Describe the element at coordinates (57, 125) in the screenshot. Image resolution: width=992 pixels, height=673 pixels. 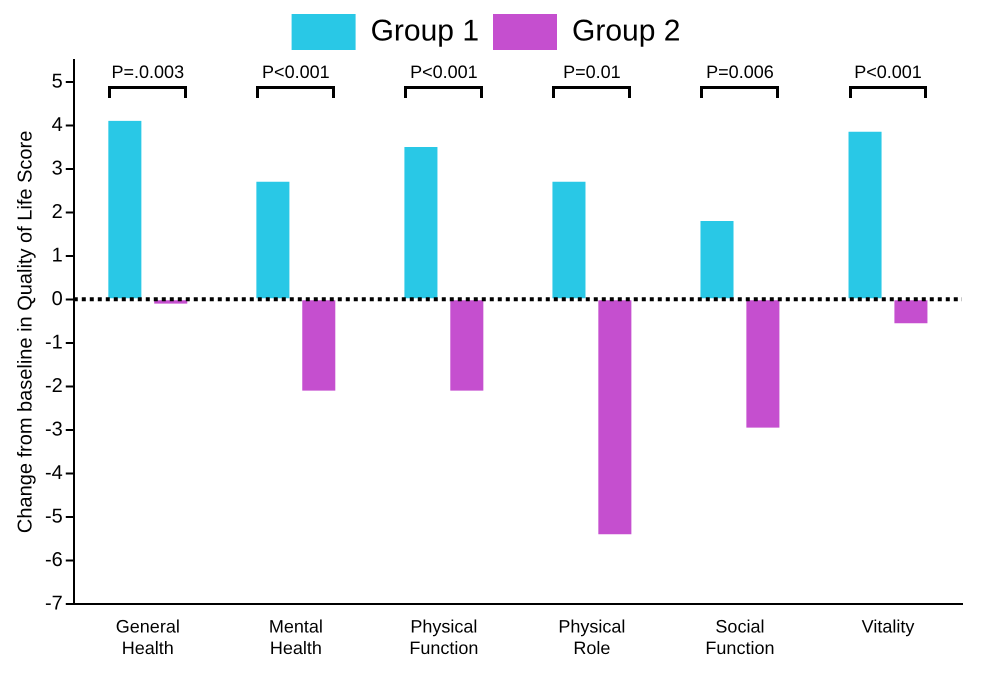
I see `y-tick-label: 4` at that location.